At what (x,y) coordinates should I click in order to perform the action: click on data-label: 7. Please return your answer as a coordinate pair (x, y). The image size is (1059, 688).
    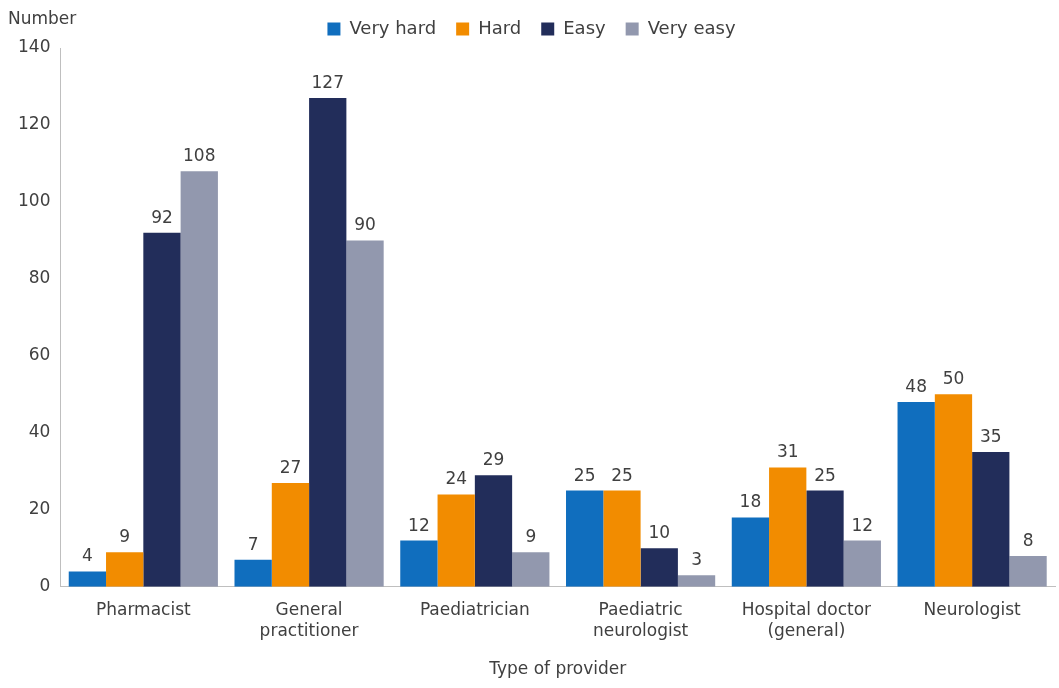
    Looking at the image, I should click on (253, 543).